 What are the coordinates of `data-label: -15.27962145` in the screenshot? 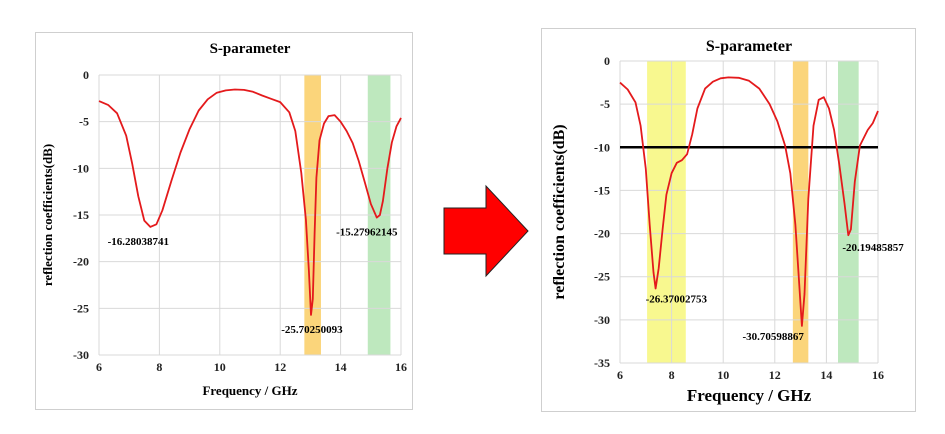 It's located at (367, 233).